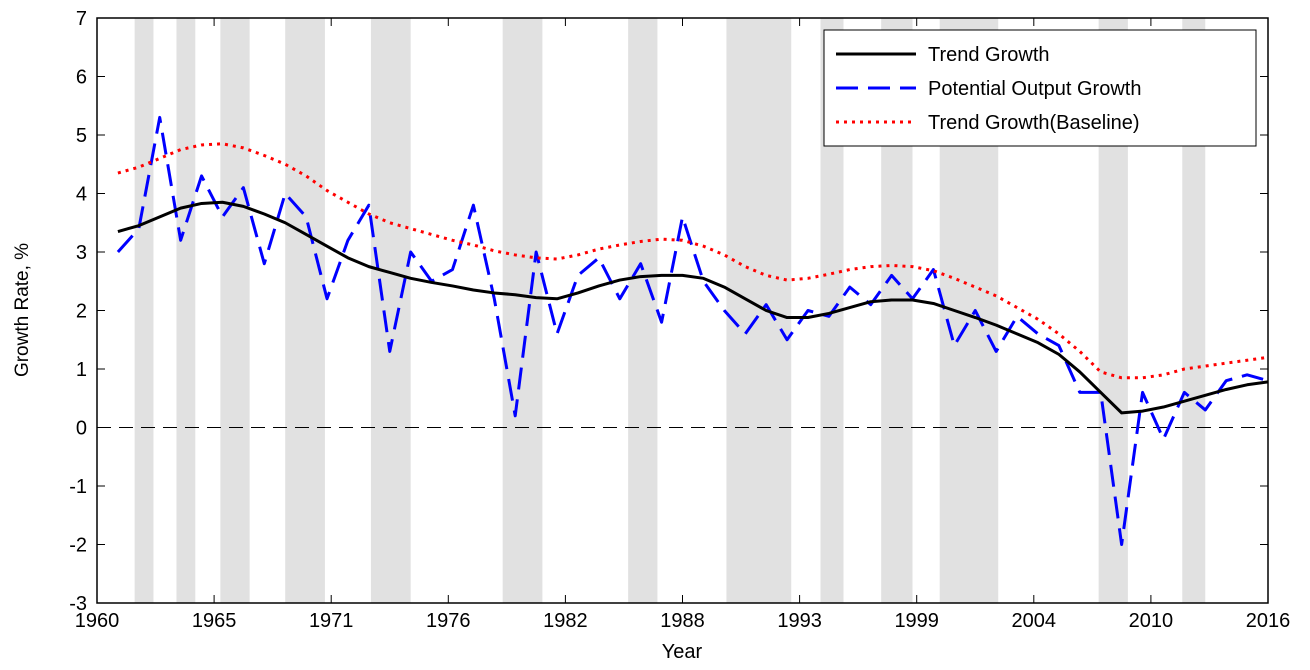  Describe the element at coordinates (448, 621) in the screenshot. I see `x-tick-label: 1976` at that location.